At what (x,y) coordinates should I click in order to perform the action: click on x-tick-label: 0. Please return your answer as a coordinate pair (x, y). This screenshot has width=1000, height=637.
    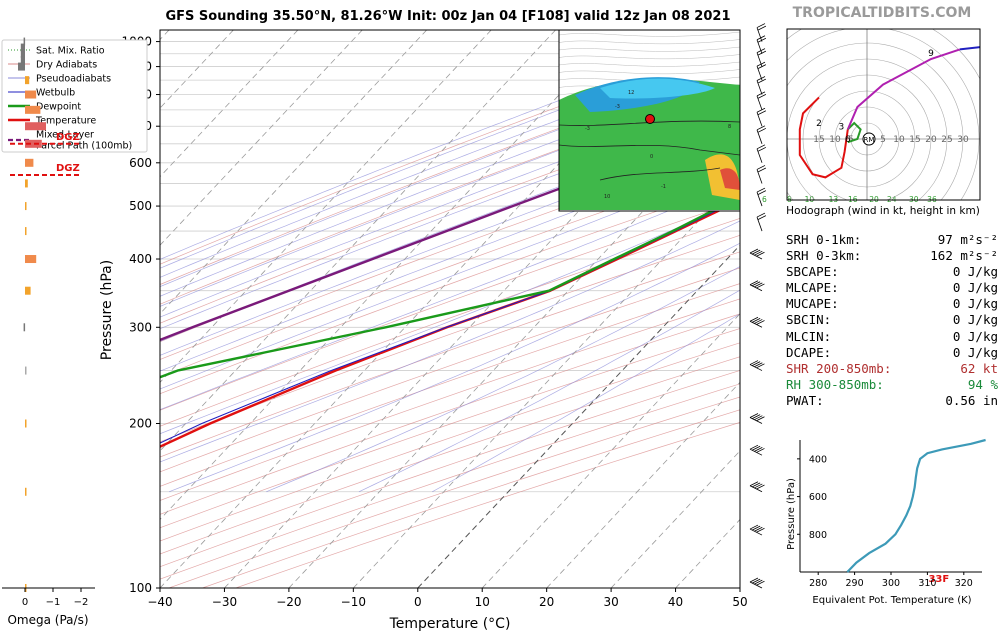
    Looking at the image, I should click on (418, 602).